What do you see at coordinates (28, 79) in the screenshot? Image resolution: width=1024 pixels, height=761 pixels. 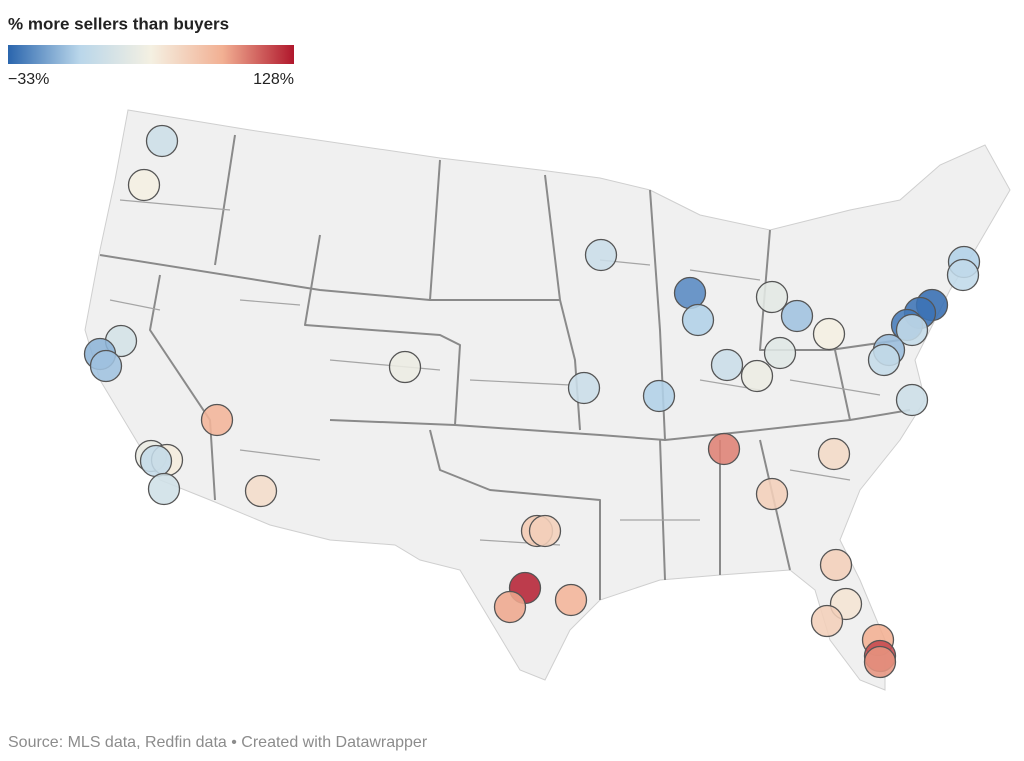 I see `scale-min-label: −33%` at bounding box center [28, 79].